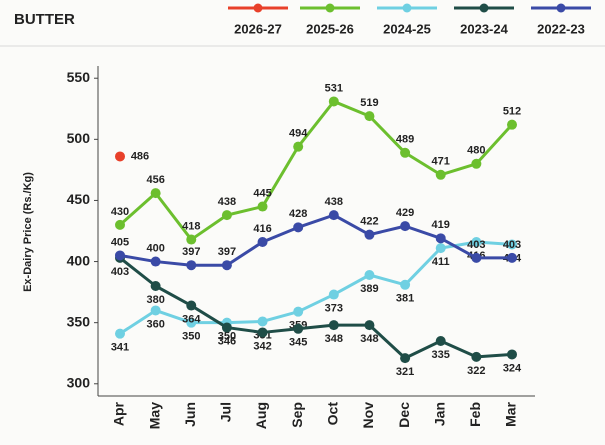 The image size is (605, 445). Describe the element at coordinates (261, 415) in the screenshot. I see `x-tick-label: Aug` at that location.